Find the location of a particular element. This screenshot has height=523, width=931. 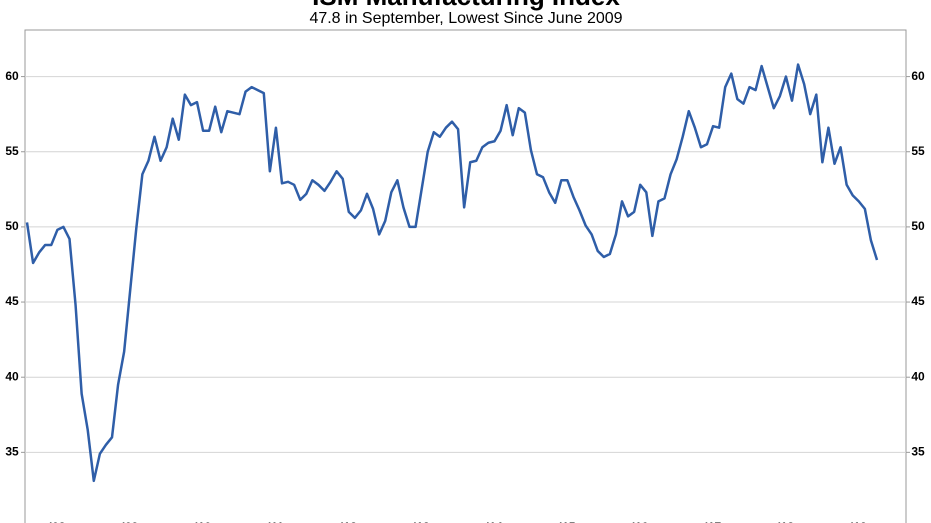

x-tick-label: '15 is located at coordinates (567, 521).